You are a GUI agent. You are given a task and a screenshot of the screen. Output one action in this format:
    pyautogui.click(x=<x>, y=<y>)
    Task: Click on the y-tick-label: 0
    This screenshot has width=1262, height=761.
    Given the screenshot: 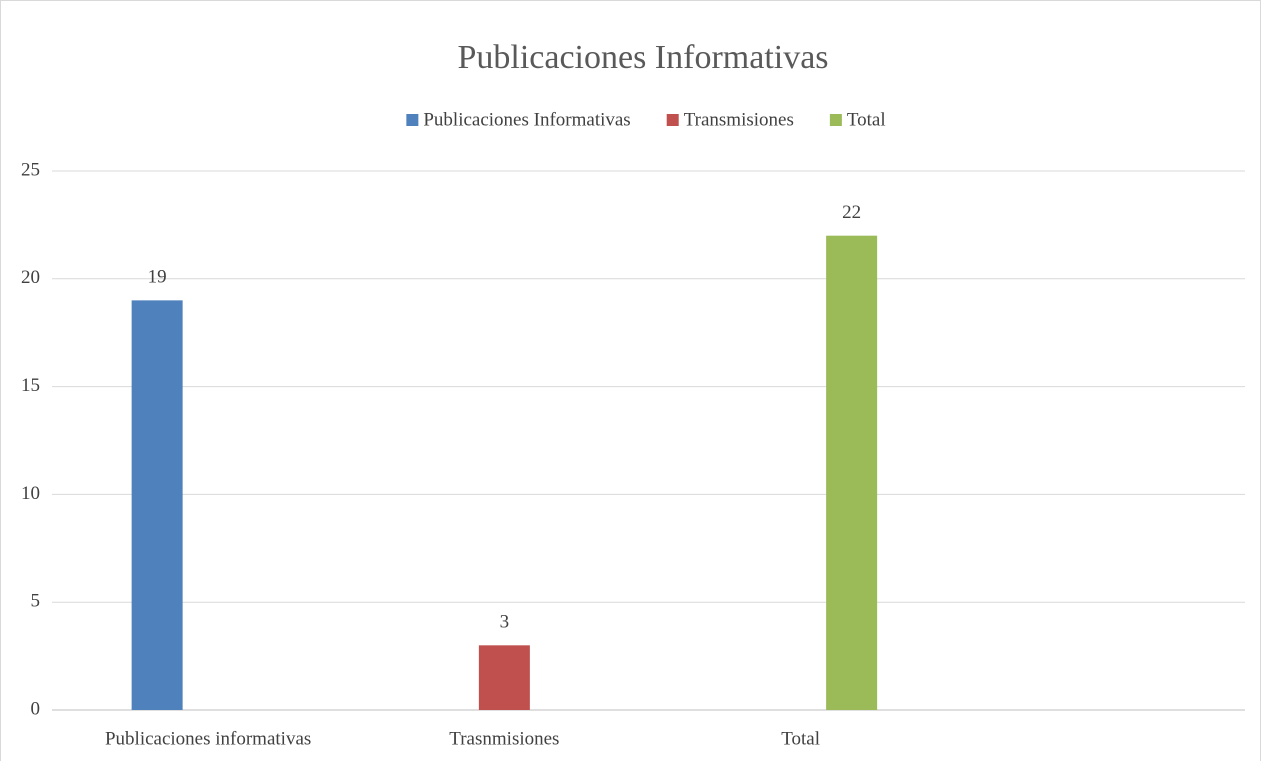 What is the action you would take?
    pyautogui.click(x=36, y=708)
    